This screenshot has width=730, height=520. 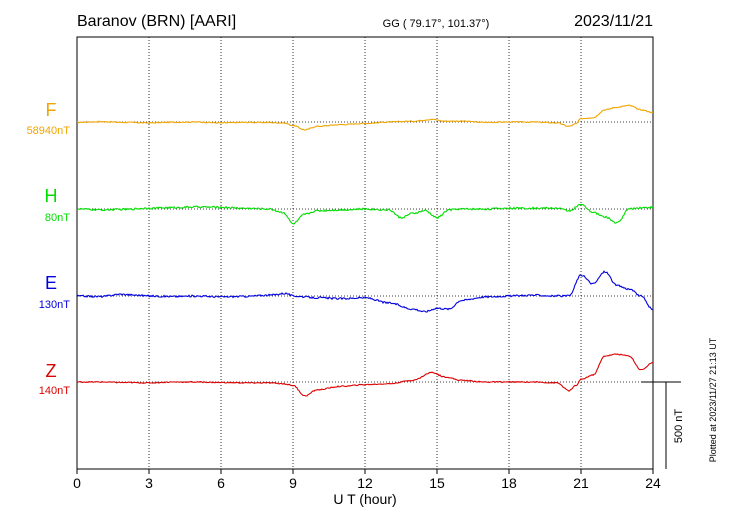 I want to click on scale-bar-label: 500 nT, so click(x=679, y=426).